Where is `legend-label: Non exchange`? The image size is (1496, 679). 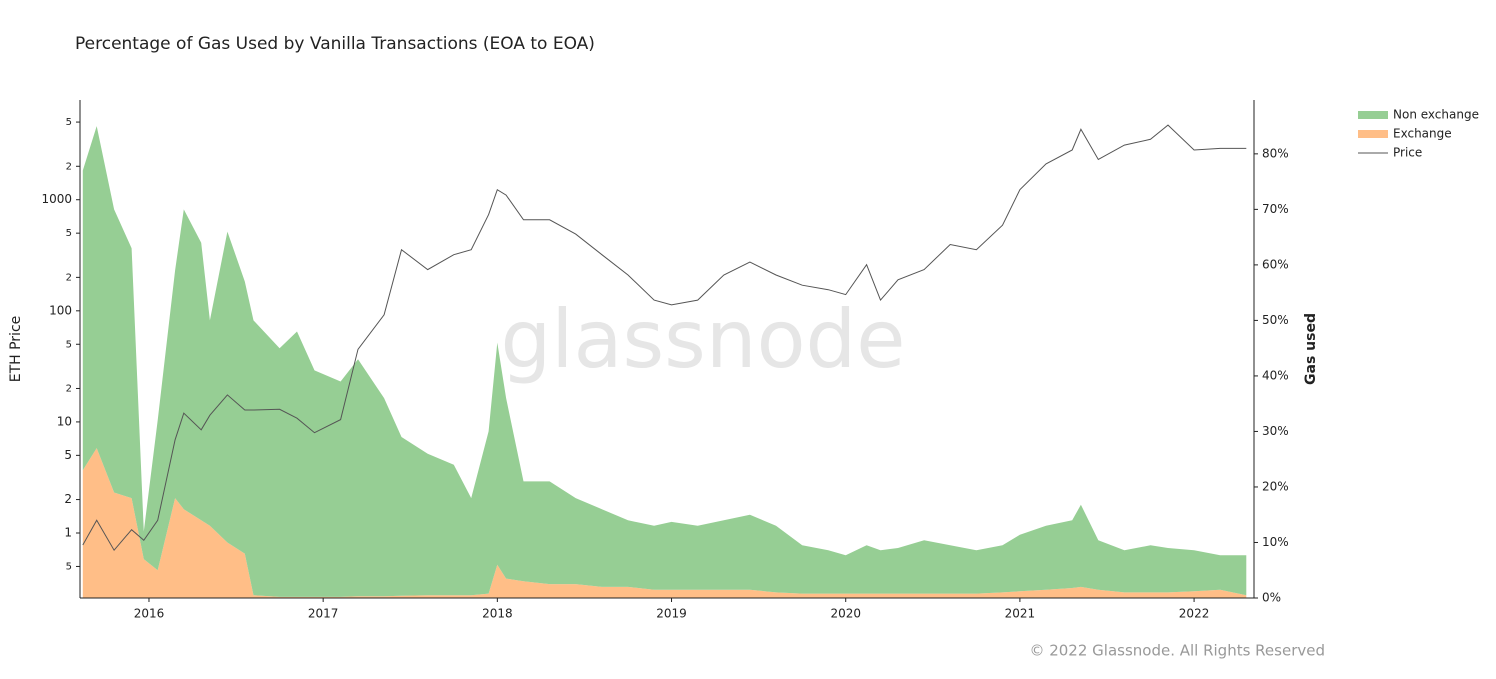 legend-label: Non exchange is located at coordinates (1436, 115).